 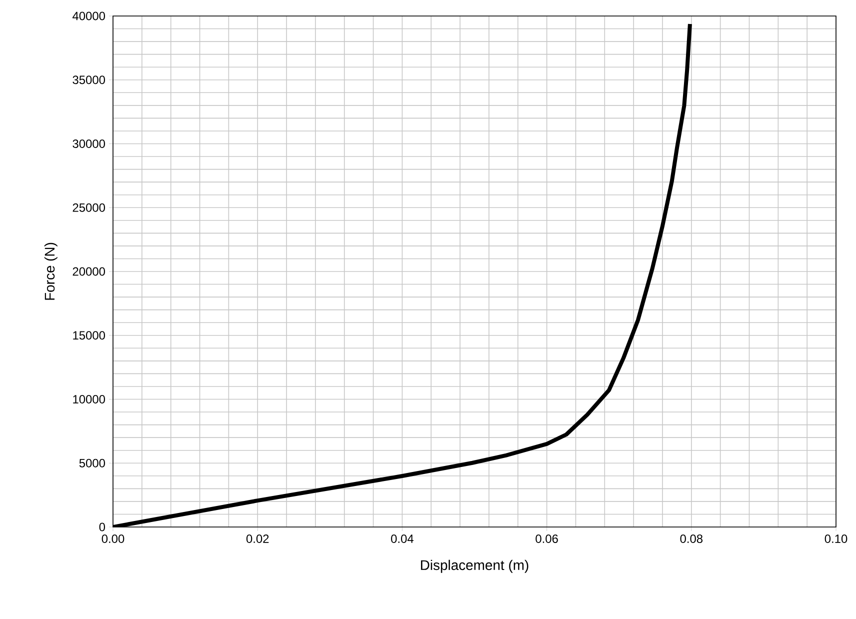 I want to click on y-tick-label: 0, so click(x=102, y=527).